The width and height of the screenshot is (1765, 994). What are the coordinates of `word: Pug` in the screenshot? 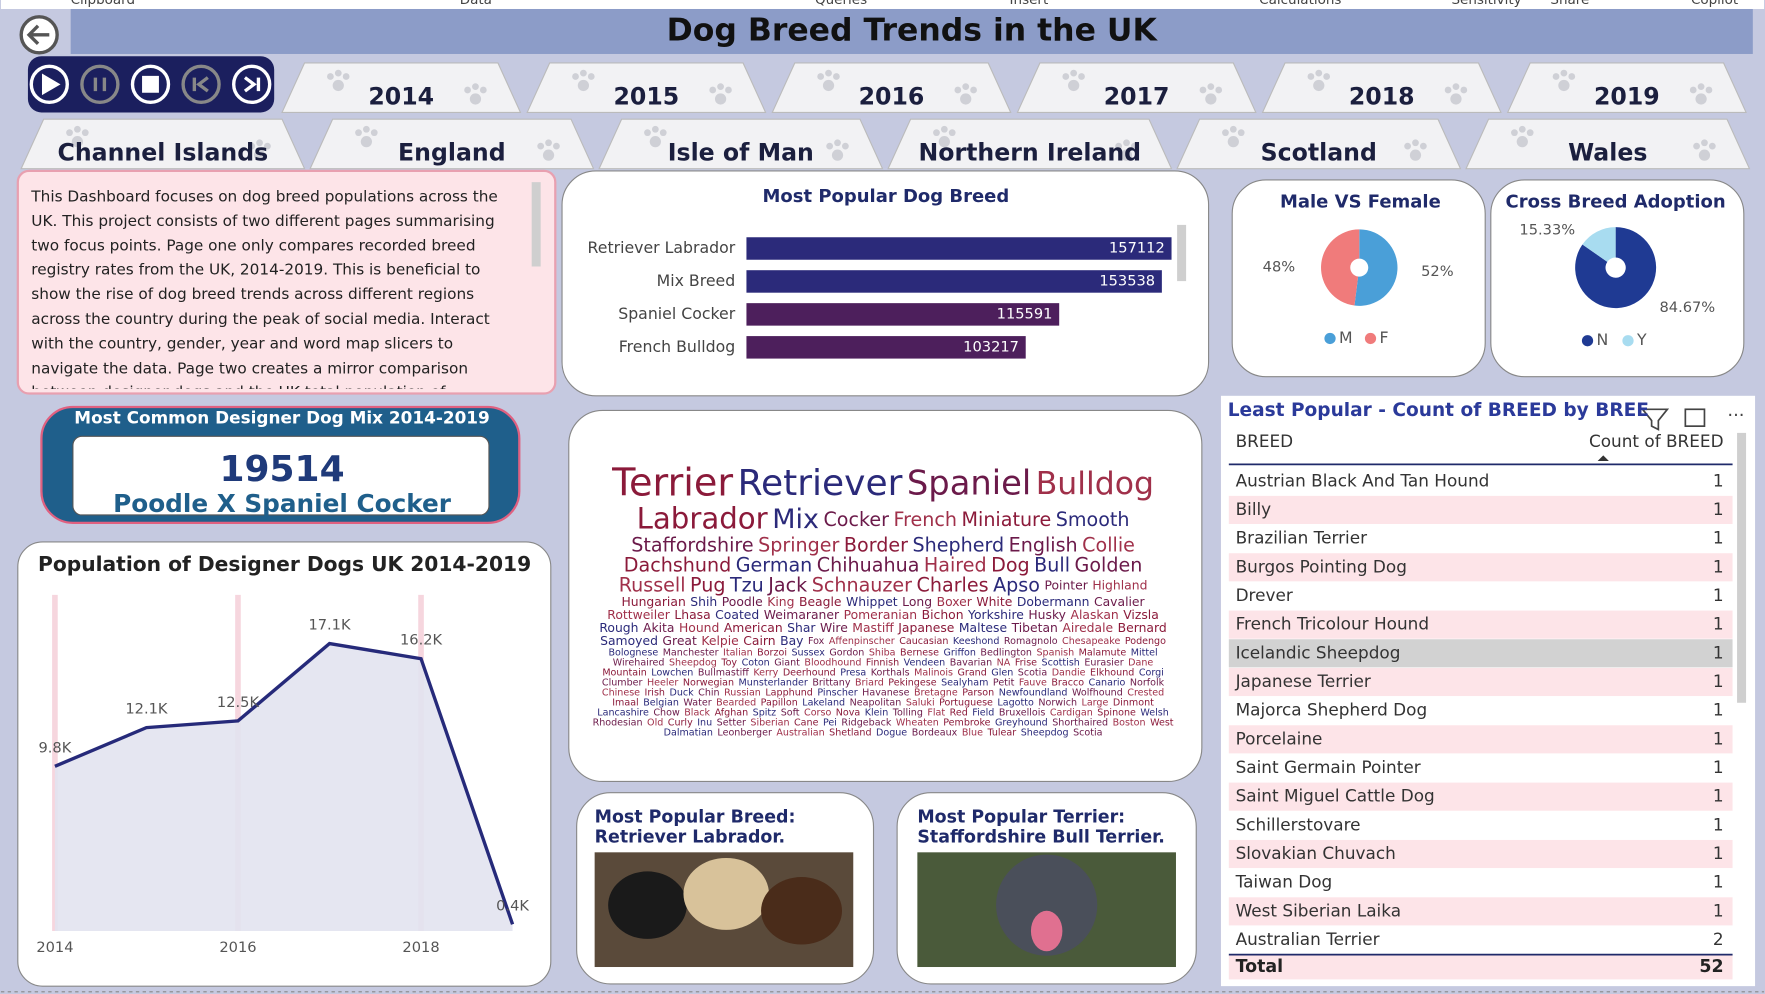 It's located at (707, 584).